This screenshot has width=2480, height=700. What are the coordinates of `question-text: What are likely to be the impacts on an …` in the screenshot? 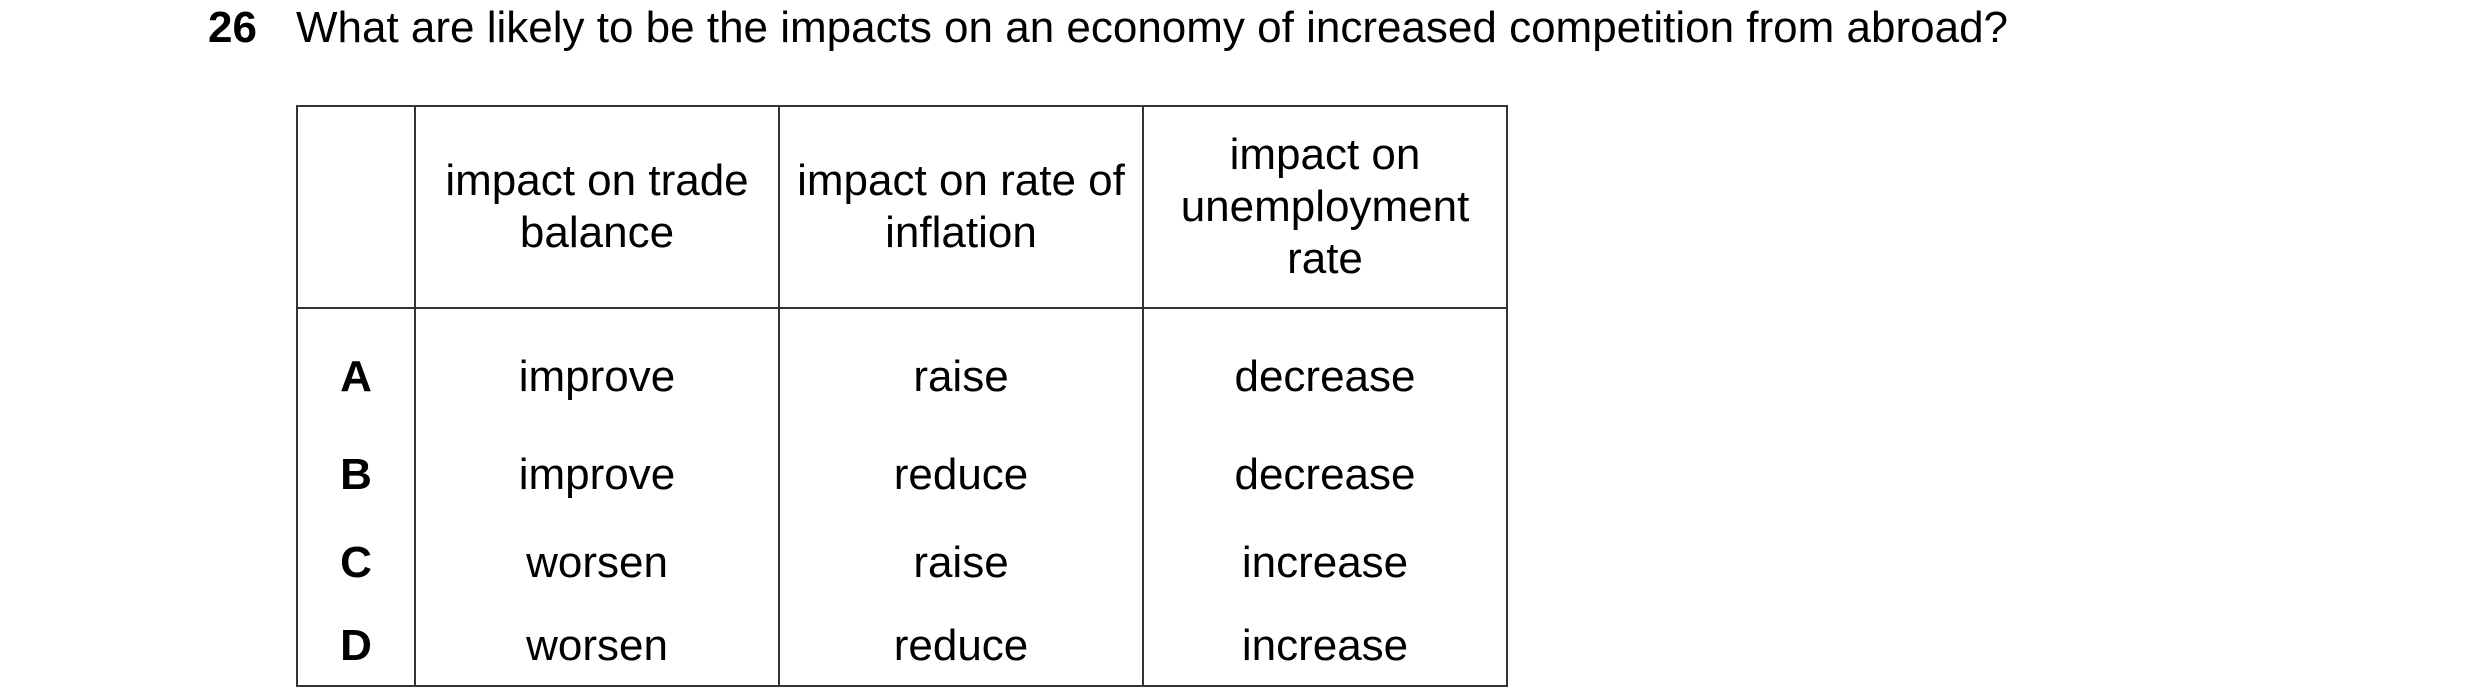 It's located at (1152, 27).